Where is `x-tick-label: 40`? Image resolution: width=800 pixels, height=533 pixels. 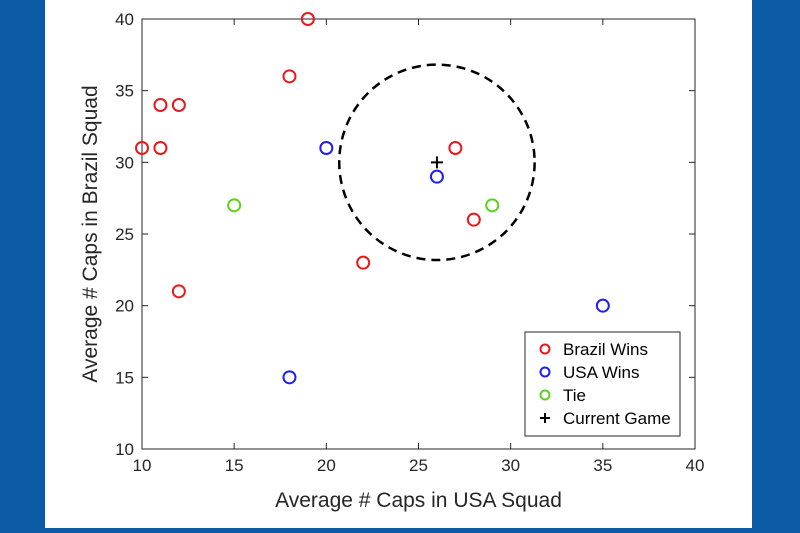
x-tick-label: 40 is located at coordinates (695, 465).